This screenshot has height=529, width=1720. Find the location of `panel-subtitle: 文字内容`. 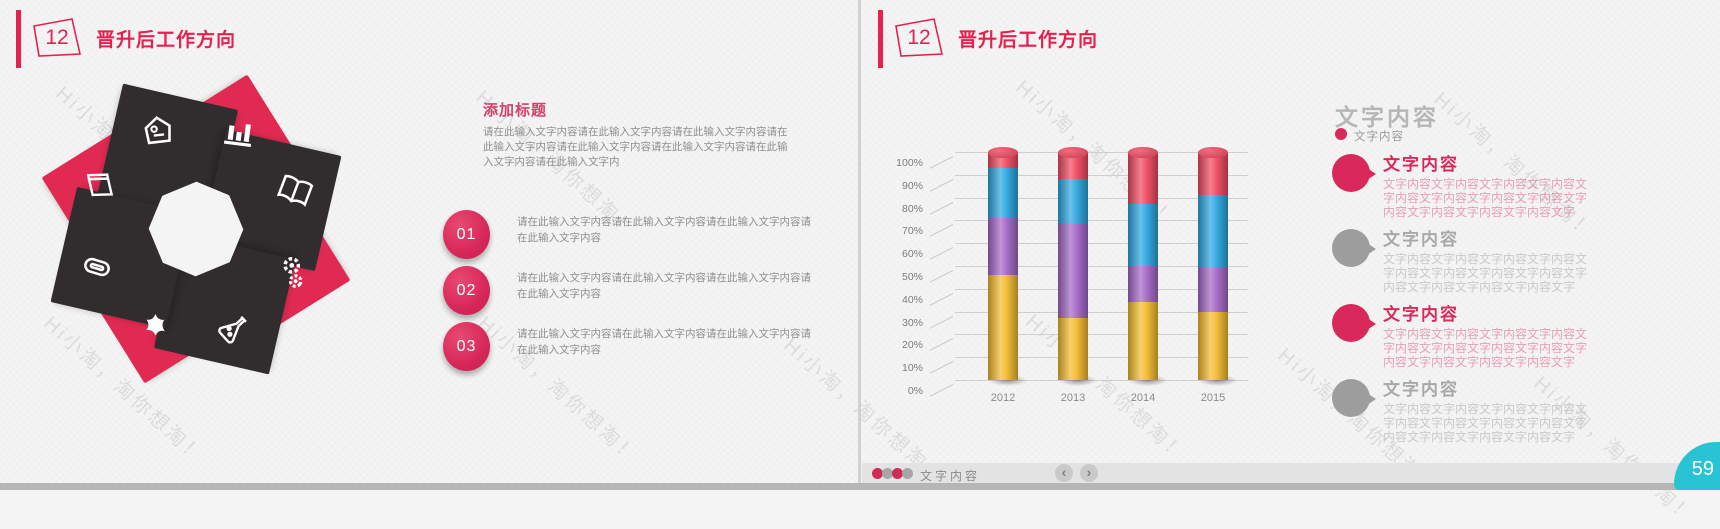

panel-subtitle: 文字内容 is located at coordinates (1379, 137).